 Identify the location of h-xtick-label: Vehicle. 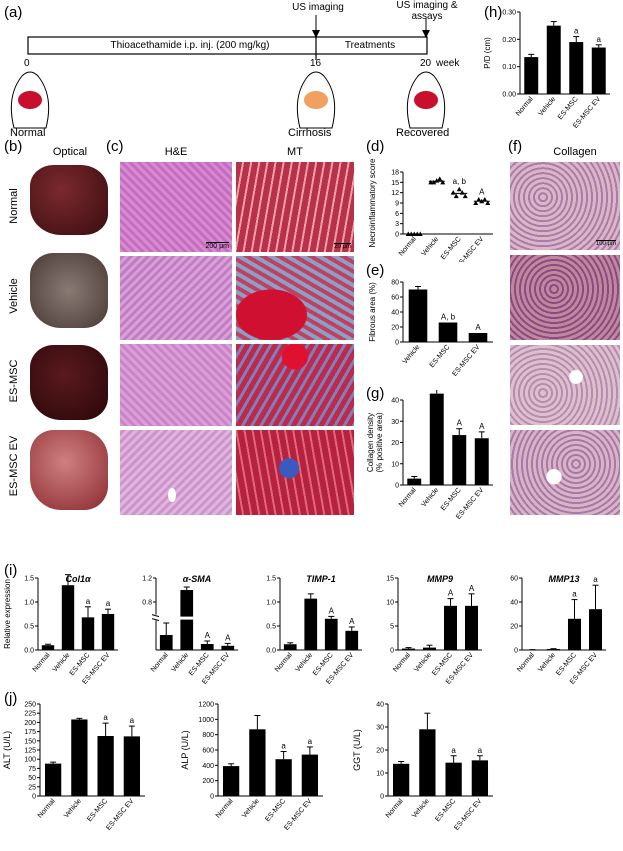
(547, 107).